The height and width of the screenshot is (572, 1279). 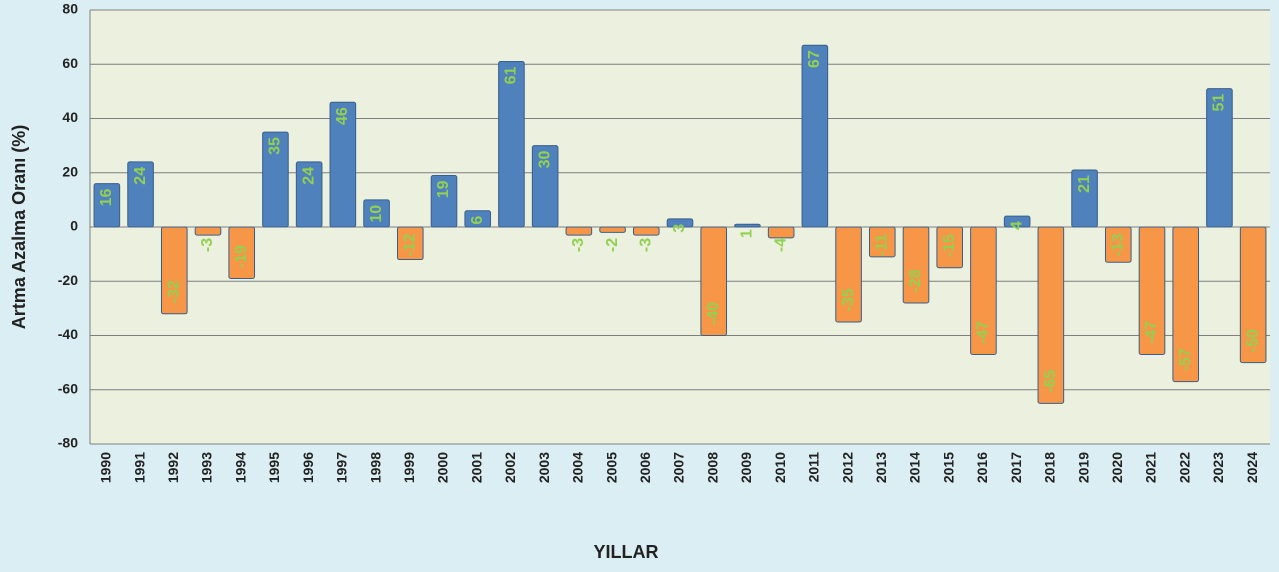 What do you see at coordinates (19, 227) in the screenshot?
I see `y-axis-title: Artma Azalma Oranı (%)` at bounding box center [19, 227].